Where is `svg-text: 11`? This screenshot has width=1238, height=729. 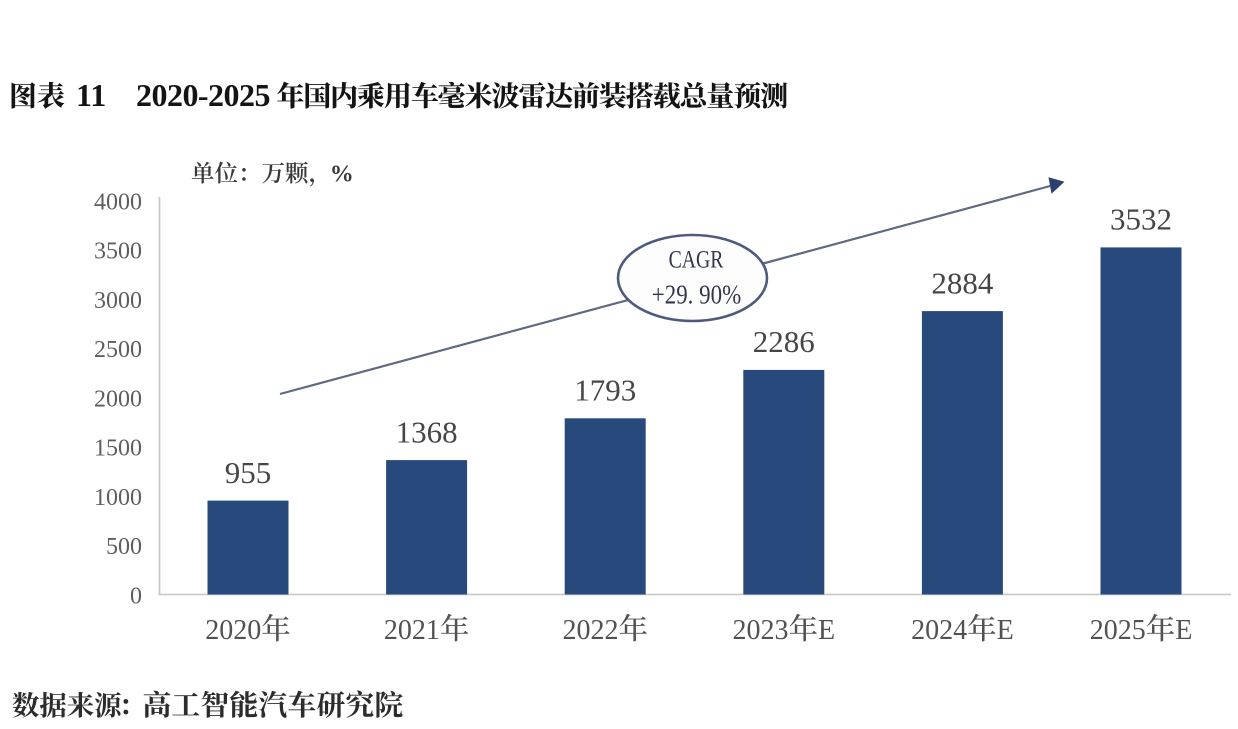
svg-text: 11 is located at coordinates (91, 95).